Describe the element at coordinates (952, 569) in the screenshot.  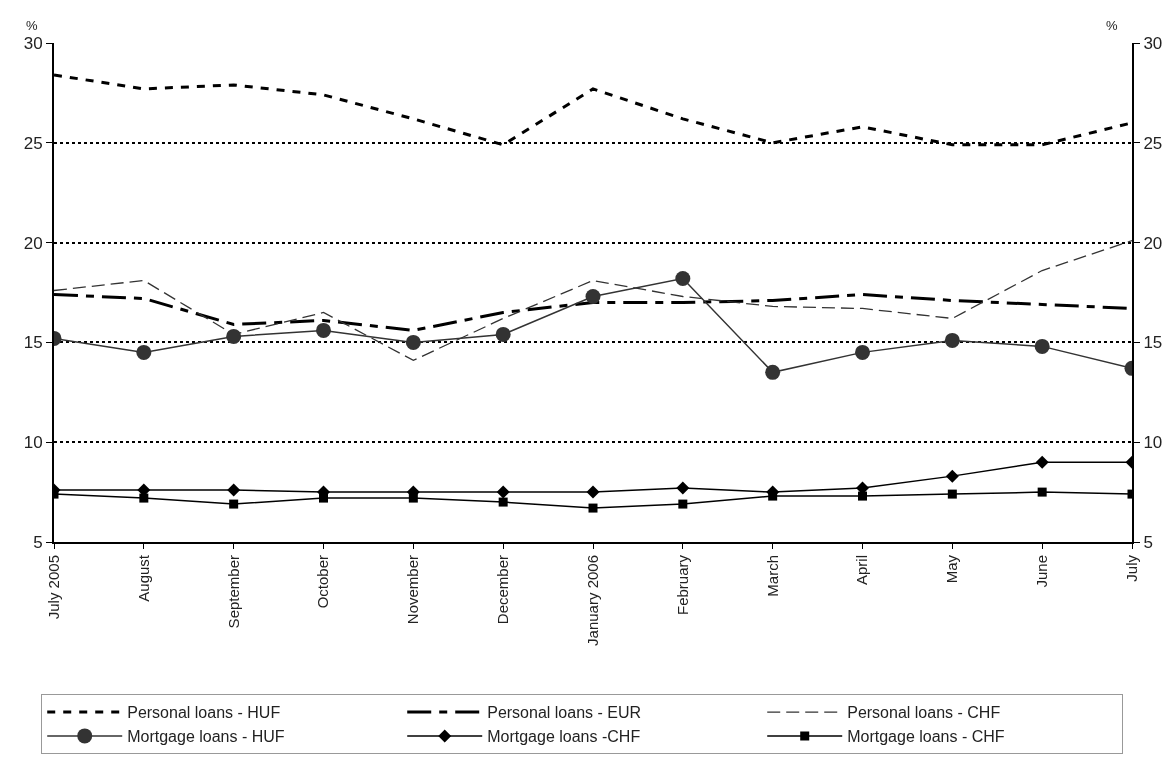
I see `x-tick-label: May` at that location.